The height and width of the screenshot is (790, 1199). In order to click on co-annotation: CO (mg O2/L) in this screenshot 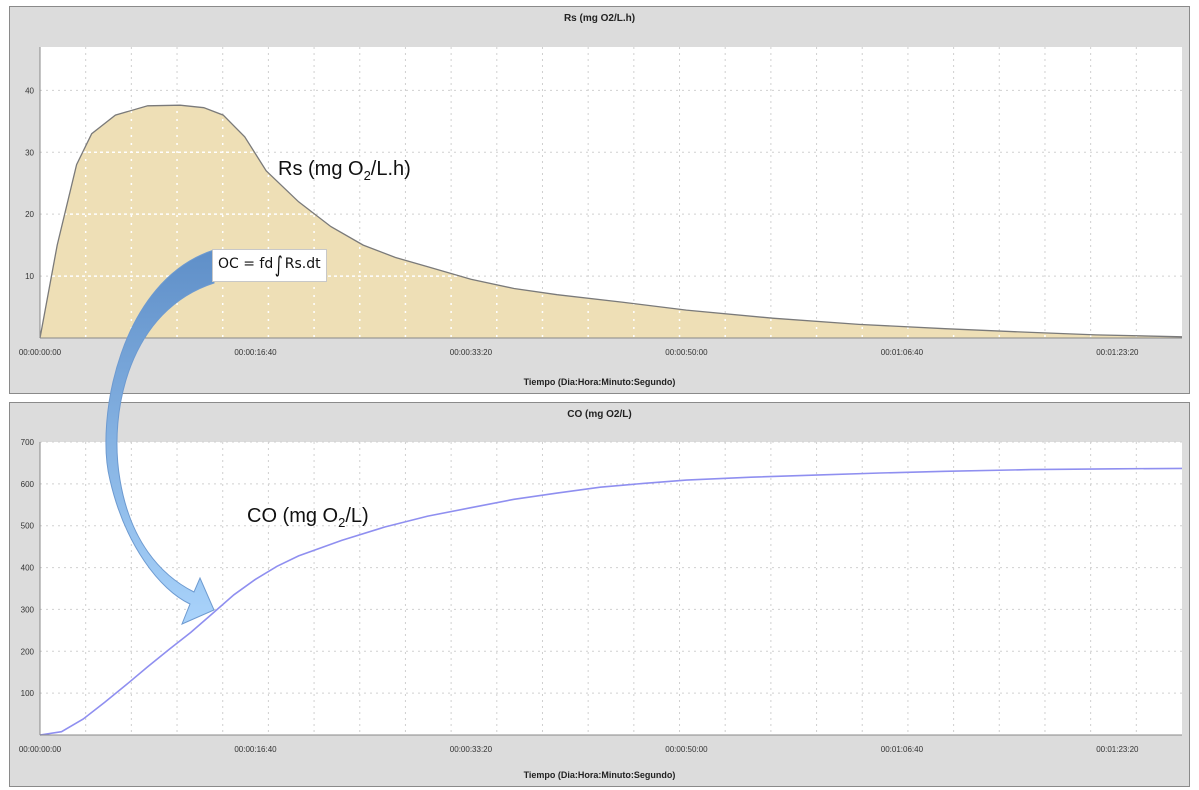, I will do `click(308, 517)`.